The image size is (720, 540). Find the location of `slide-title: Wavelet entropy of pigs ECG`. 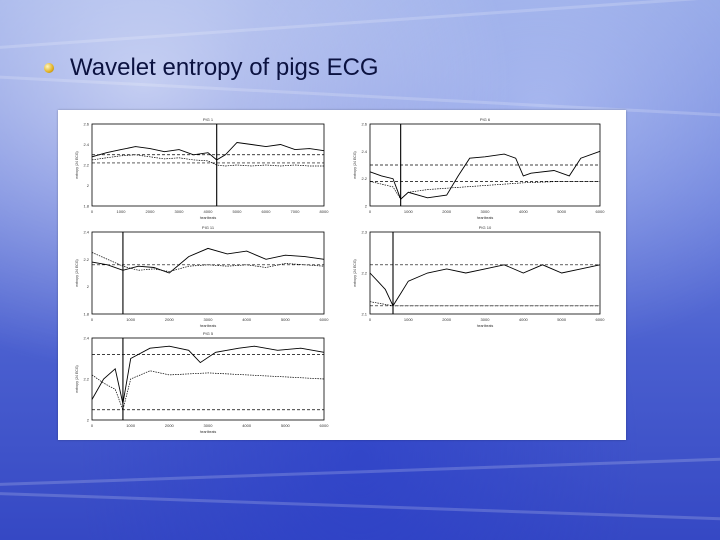

slide-title: Wavelet entropy of pigs ECG is located at coordinates (224, 67).